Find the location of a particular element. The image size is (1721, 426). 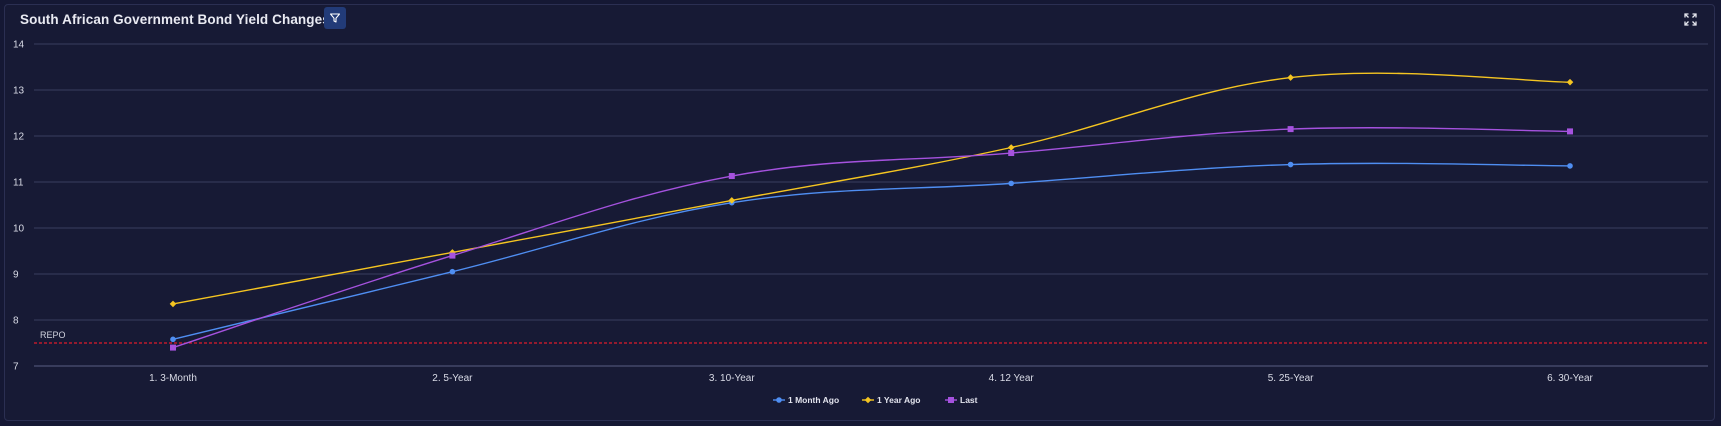

x-tick-label: 1. 3-Month is located at coordinates (173, 378).